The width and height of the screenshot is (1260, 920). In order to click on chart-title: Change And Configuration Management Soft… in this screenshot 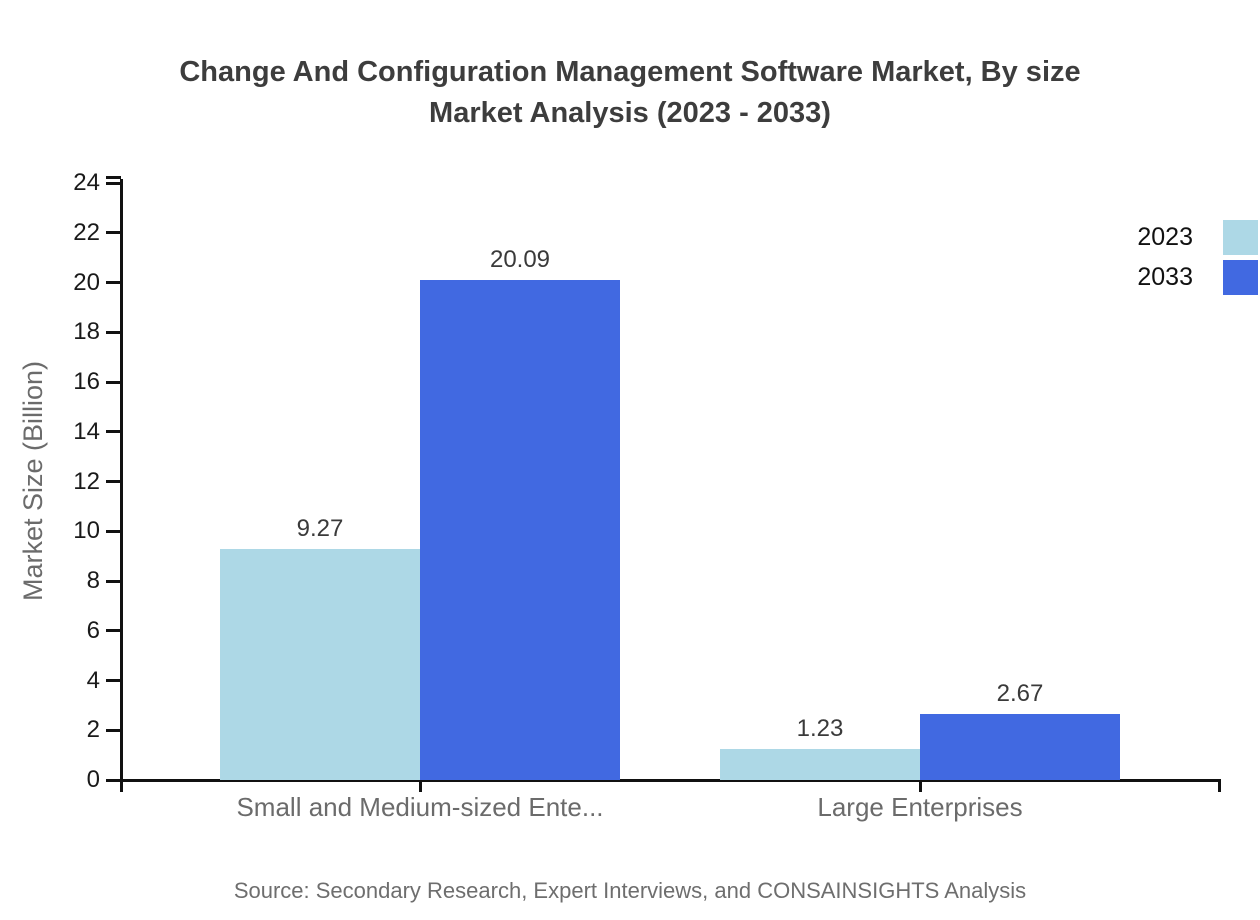, I will do `click(630, 93)`.